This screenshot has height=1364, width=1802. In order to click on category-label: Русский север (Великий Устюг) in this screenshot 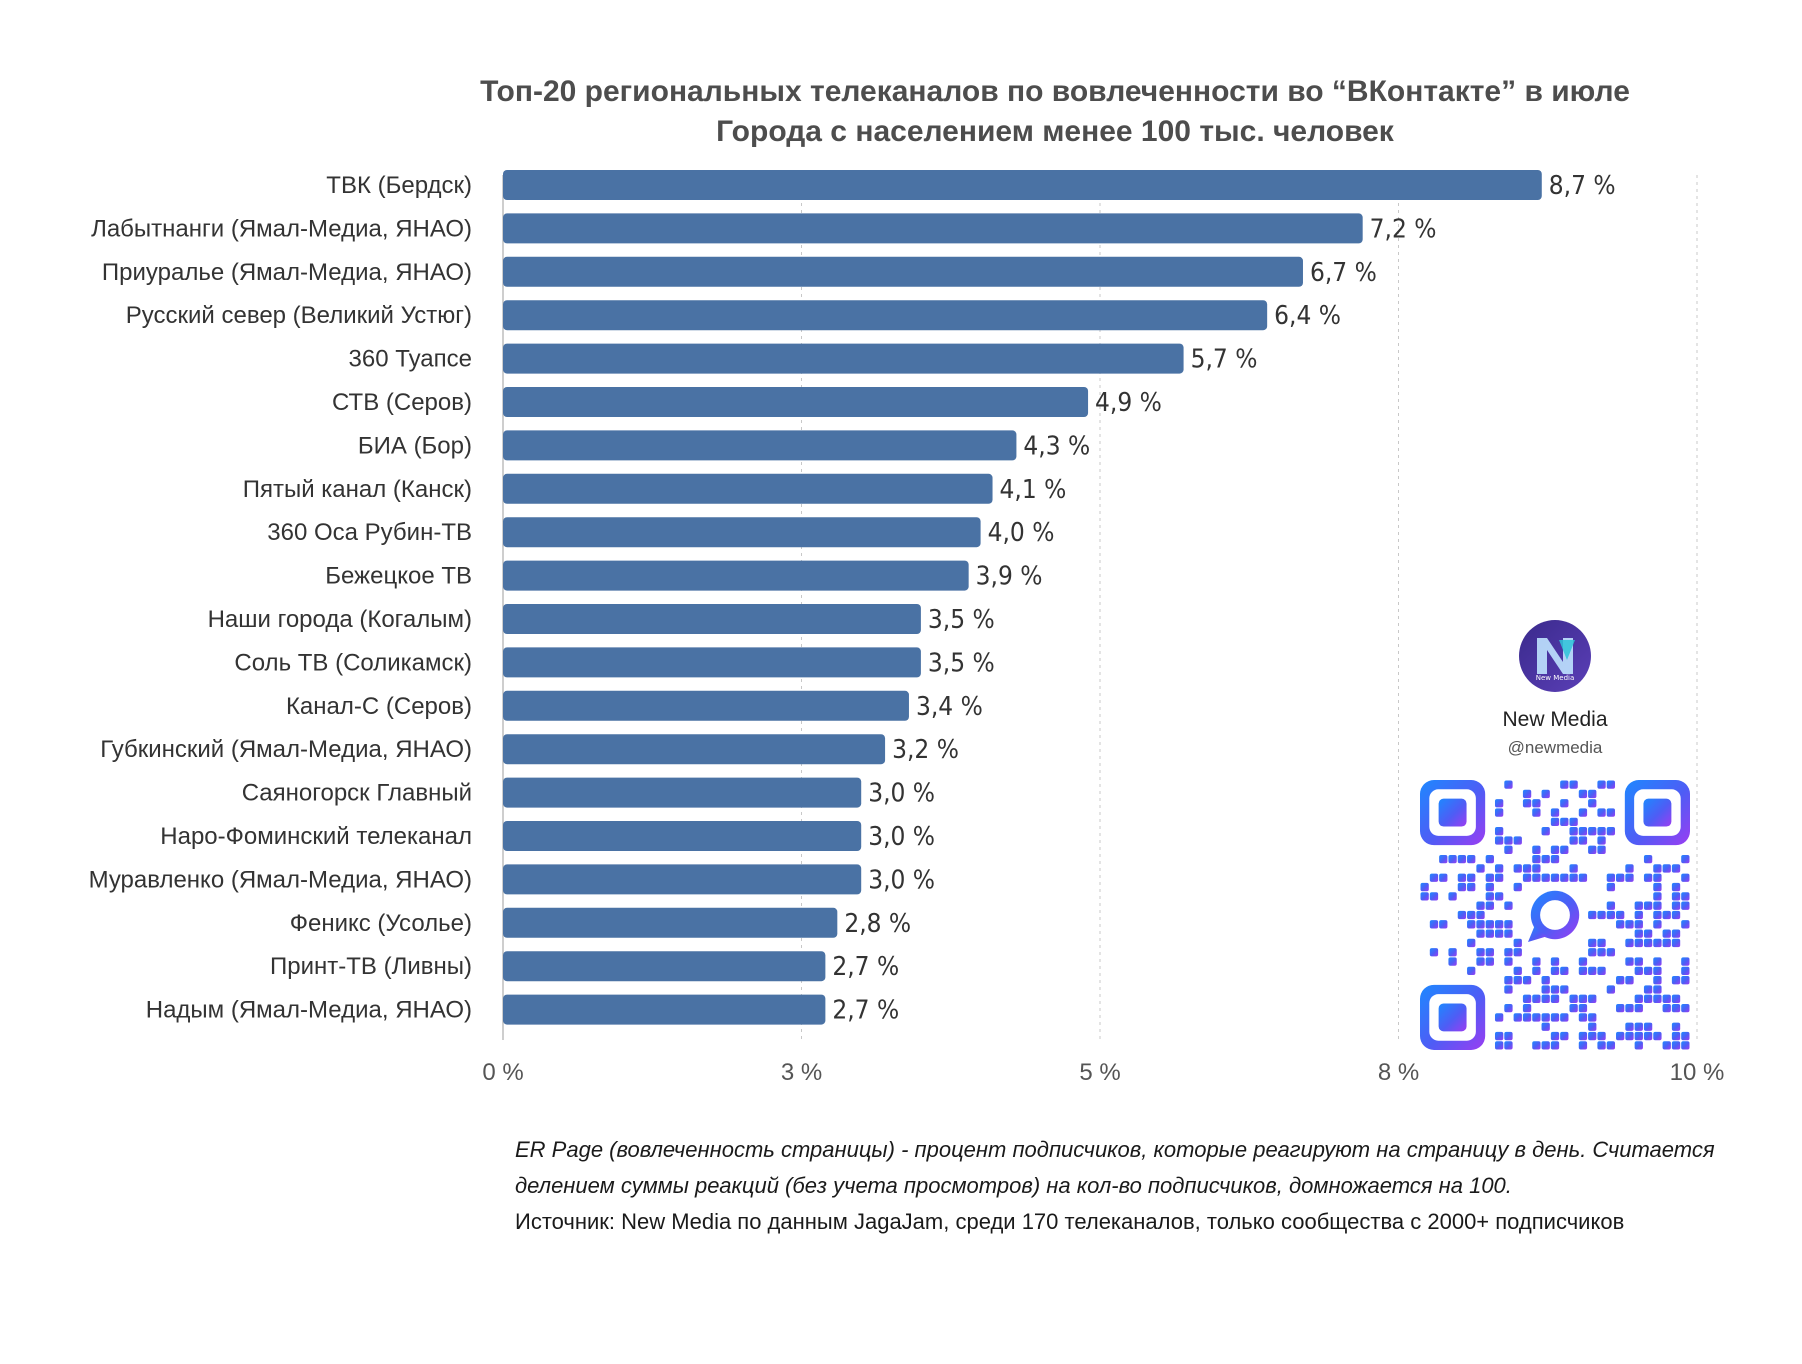, I will do `click(299, 315)`.